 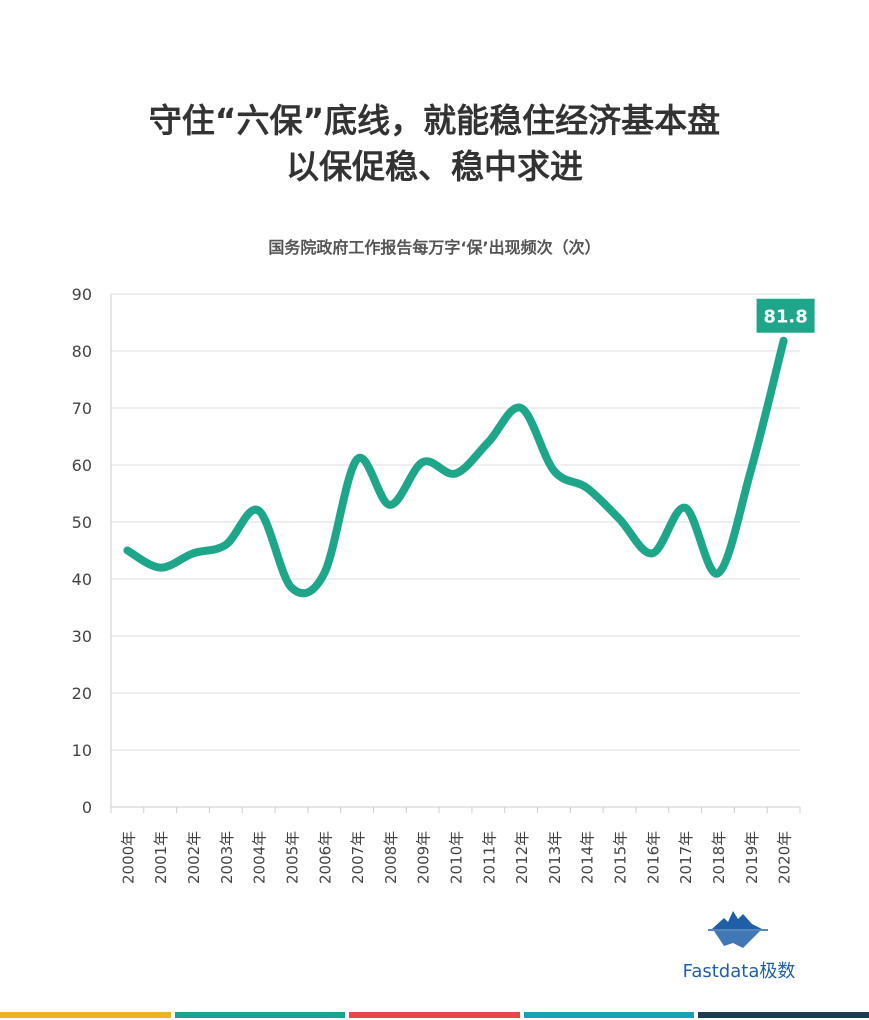 I want to click on x-tick-label: 2009年, so click(x=424, y=857).